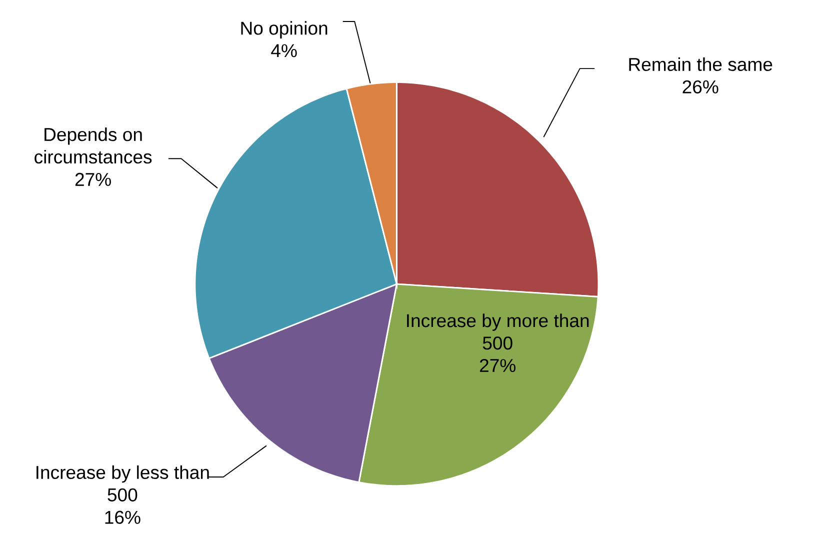 The height and width of the screenshot is (544, 813). I want to click on slice-label: Remain the same, so click(700, 65).